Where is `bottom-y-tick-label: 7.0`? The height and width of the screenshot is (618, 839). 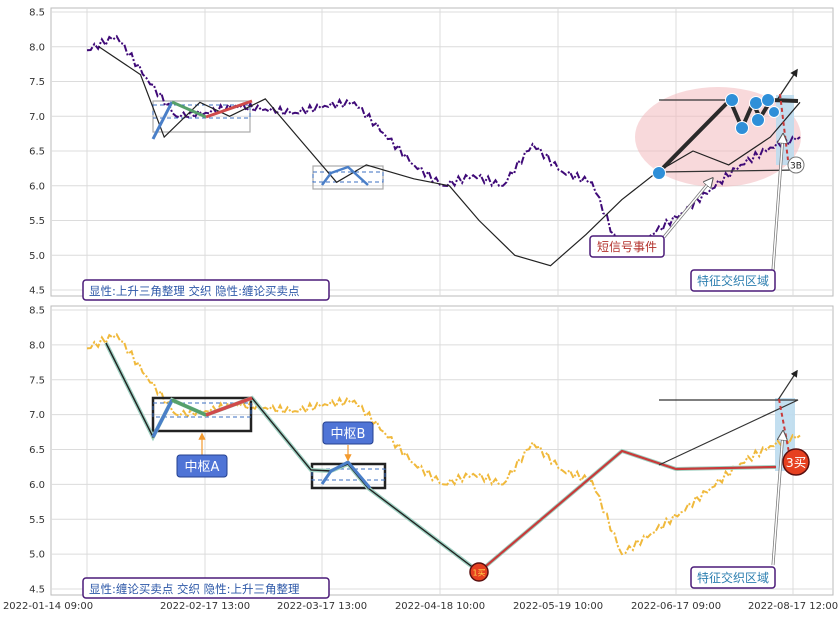 bottom-y-tick-label: 7.0 is located at coordinates (37, 415).